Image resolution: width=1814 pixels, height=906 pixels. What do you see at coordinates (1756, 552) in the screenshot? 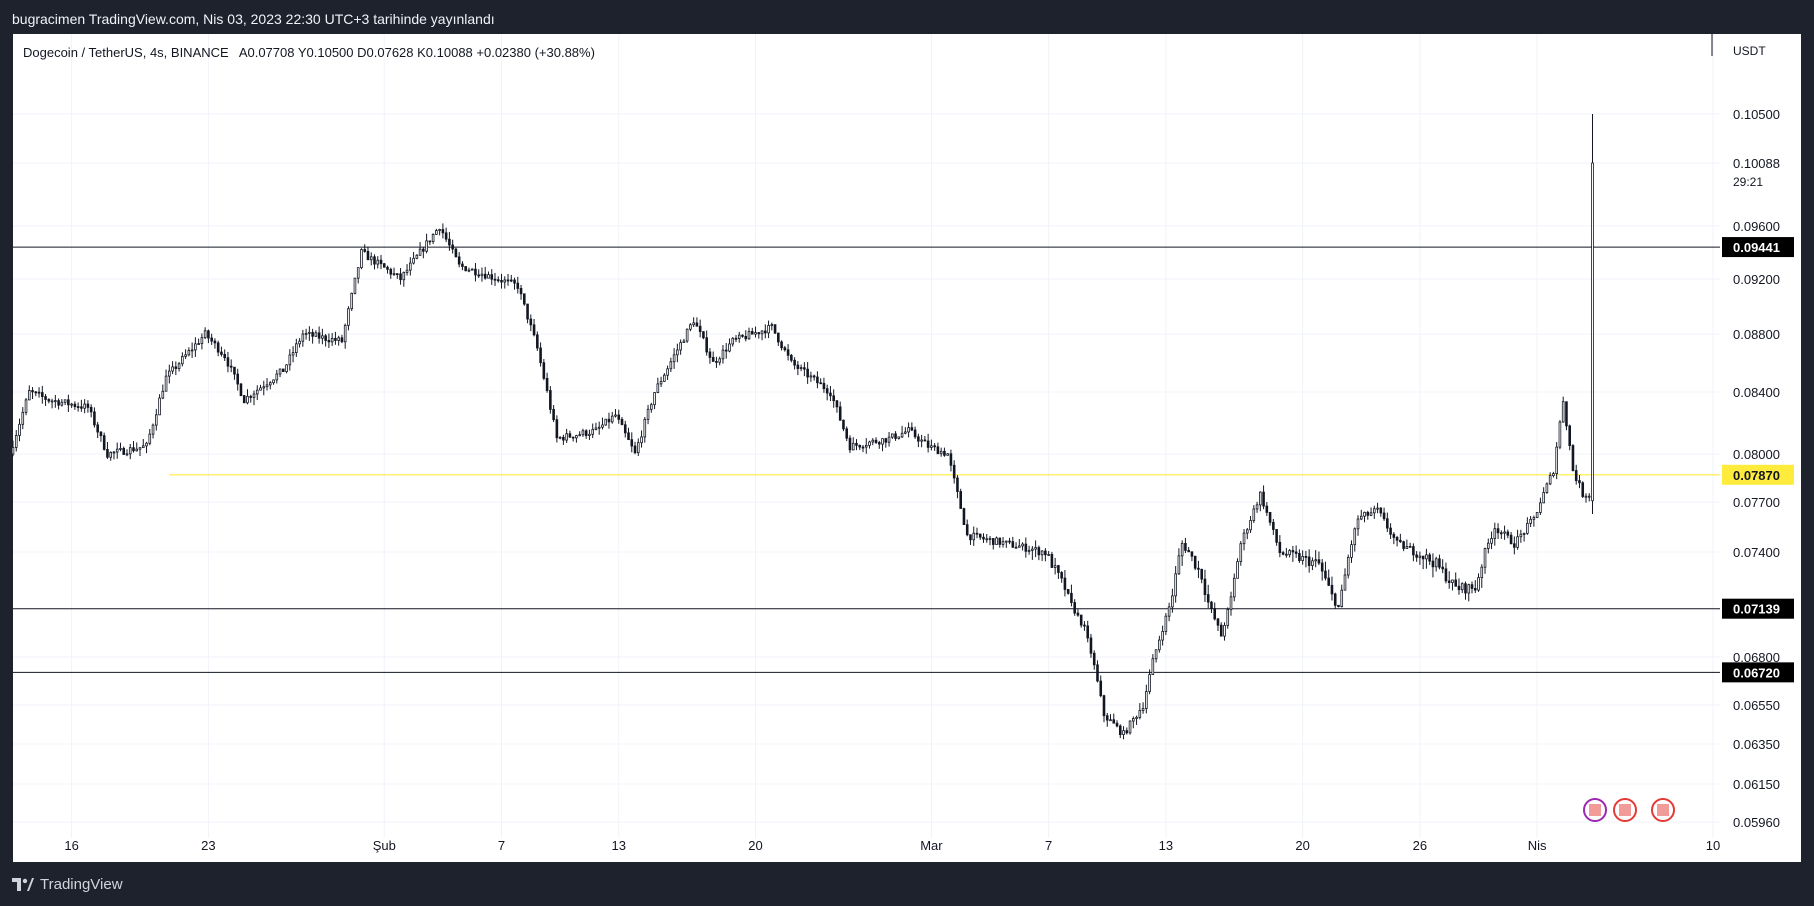
I see `price-tick-label: 0.07400` at bounding box center [1756, 552].